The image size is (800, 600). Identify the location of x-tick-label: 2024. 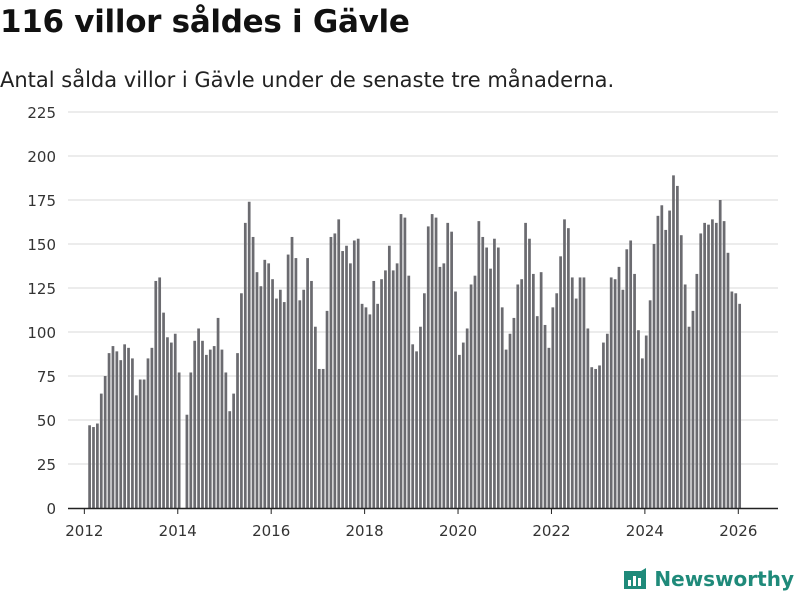
(645, 531).